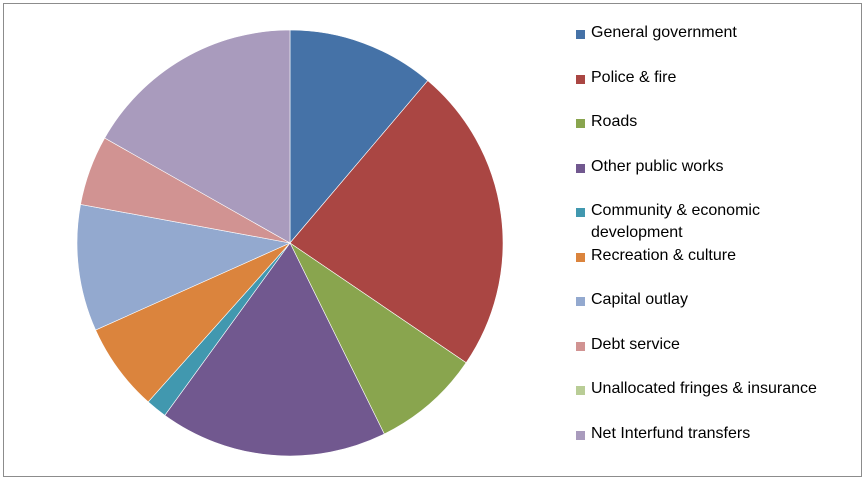  What do you see at coordinates (671, 433) in the screenshot?
I see `legend-label: Net Interfund transfers` at bounding box center [671, 433].